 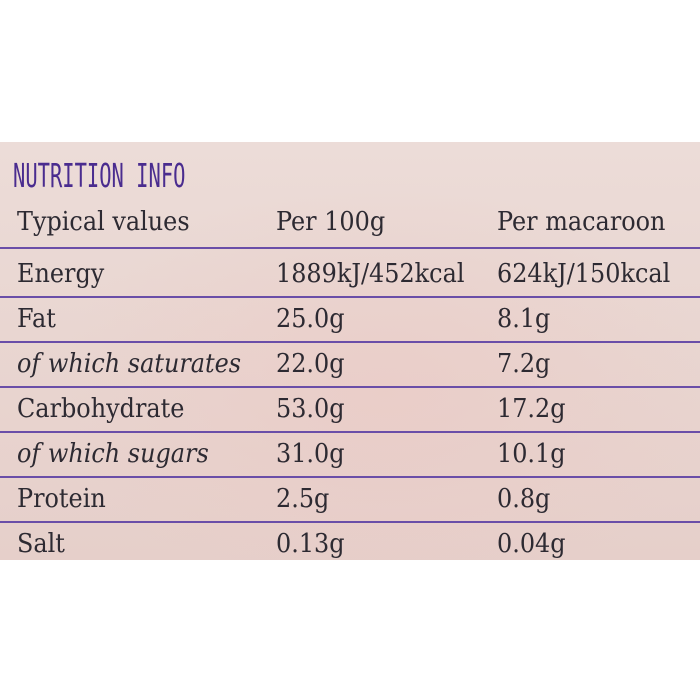 What do you see at coordinates (524, 319) in the screenshot?
I see `nutrient-per-macaroon: 8.1g` at bounding box center [524, 319].